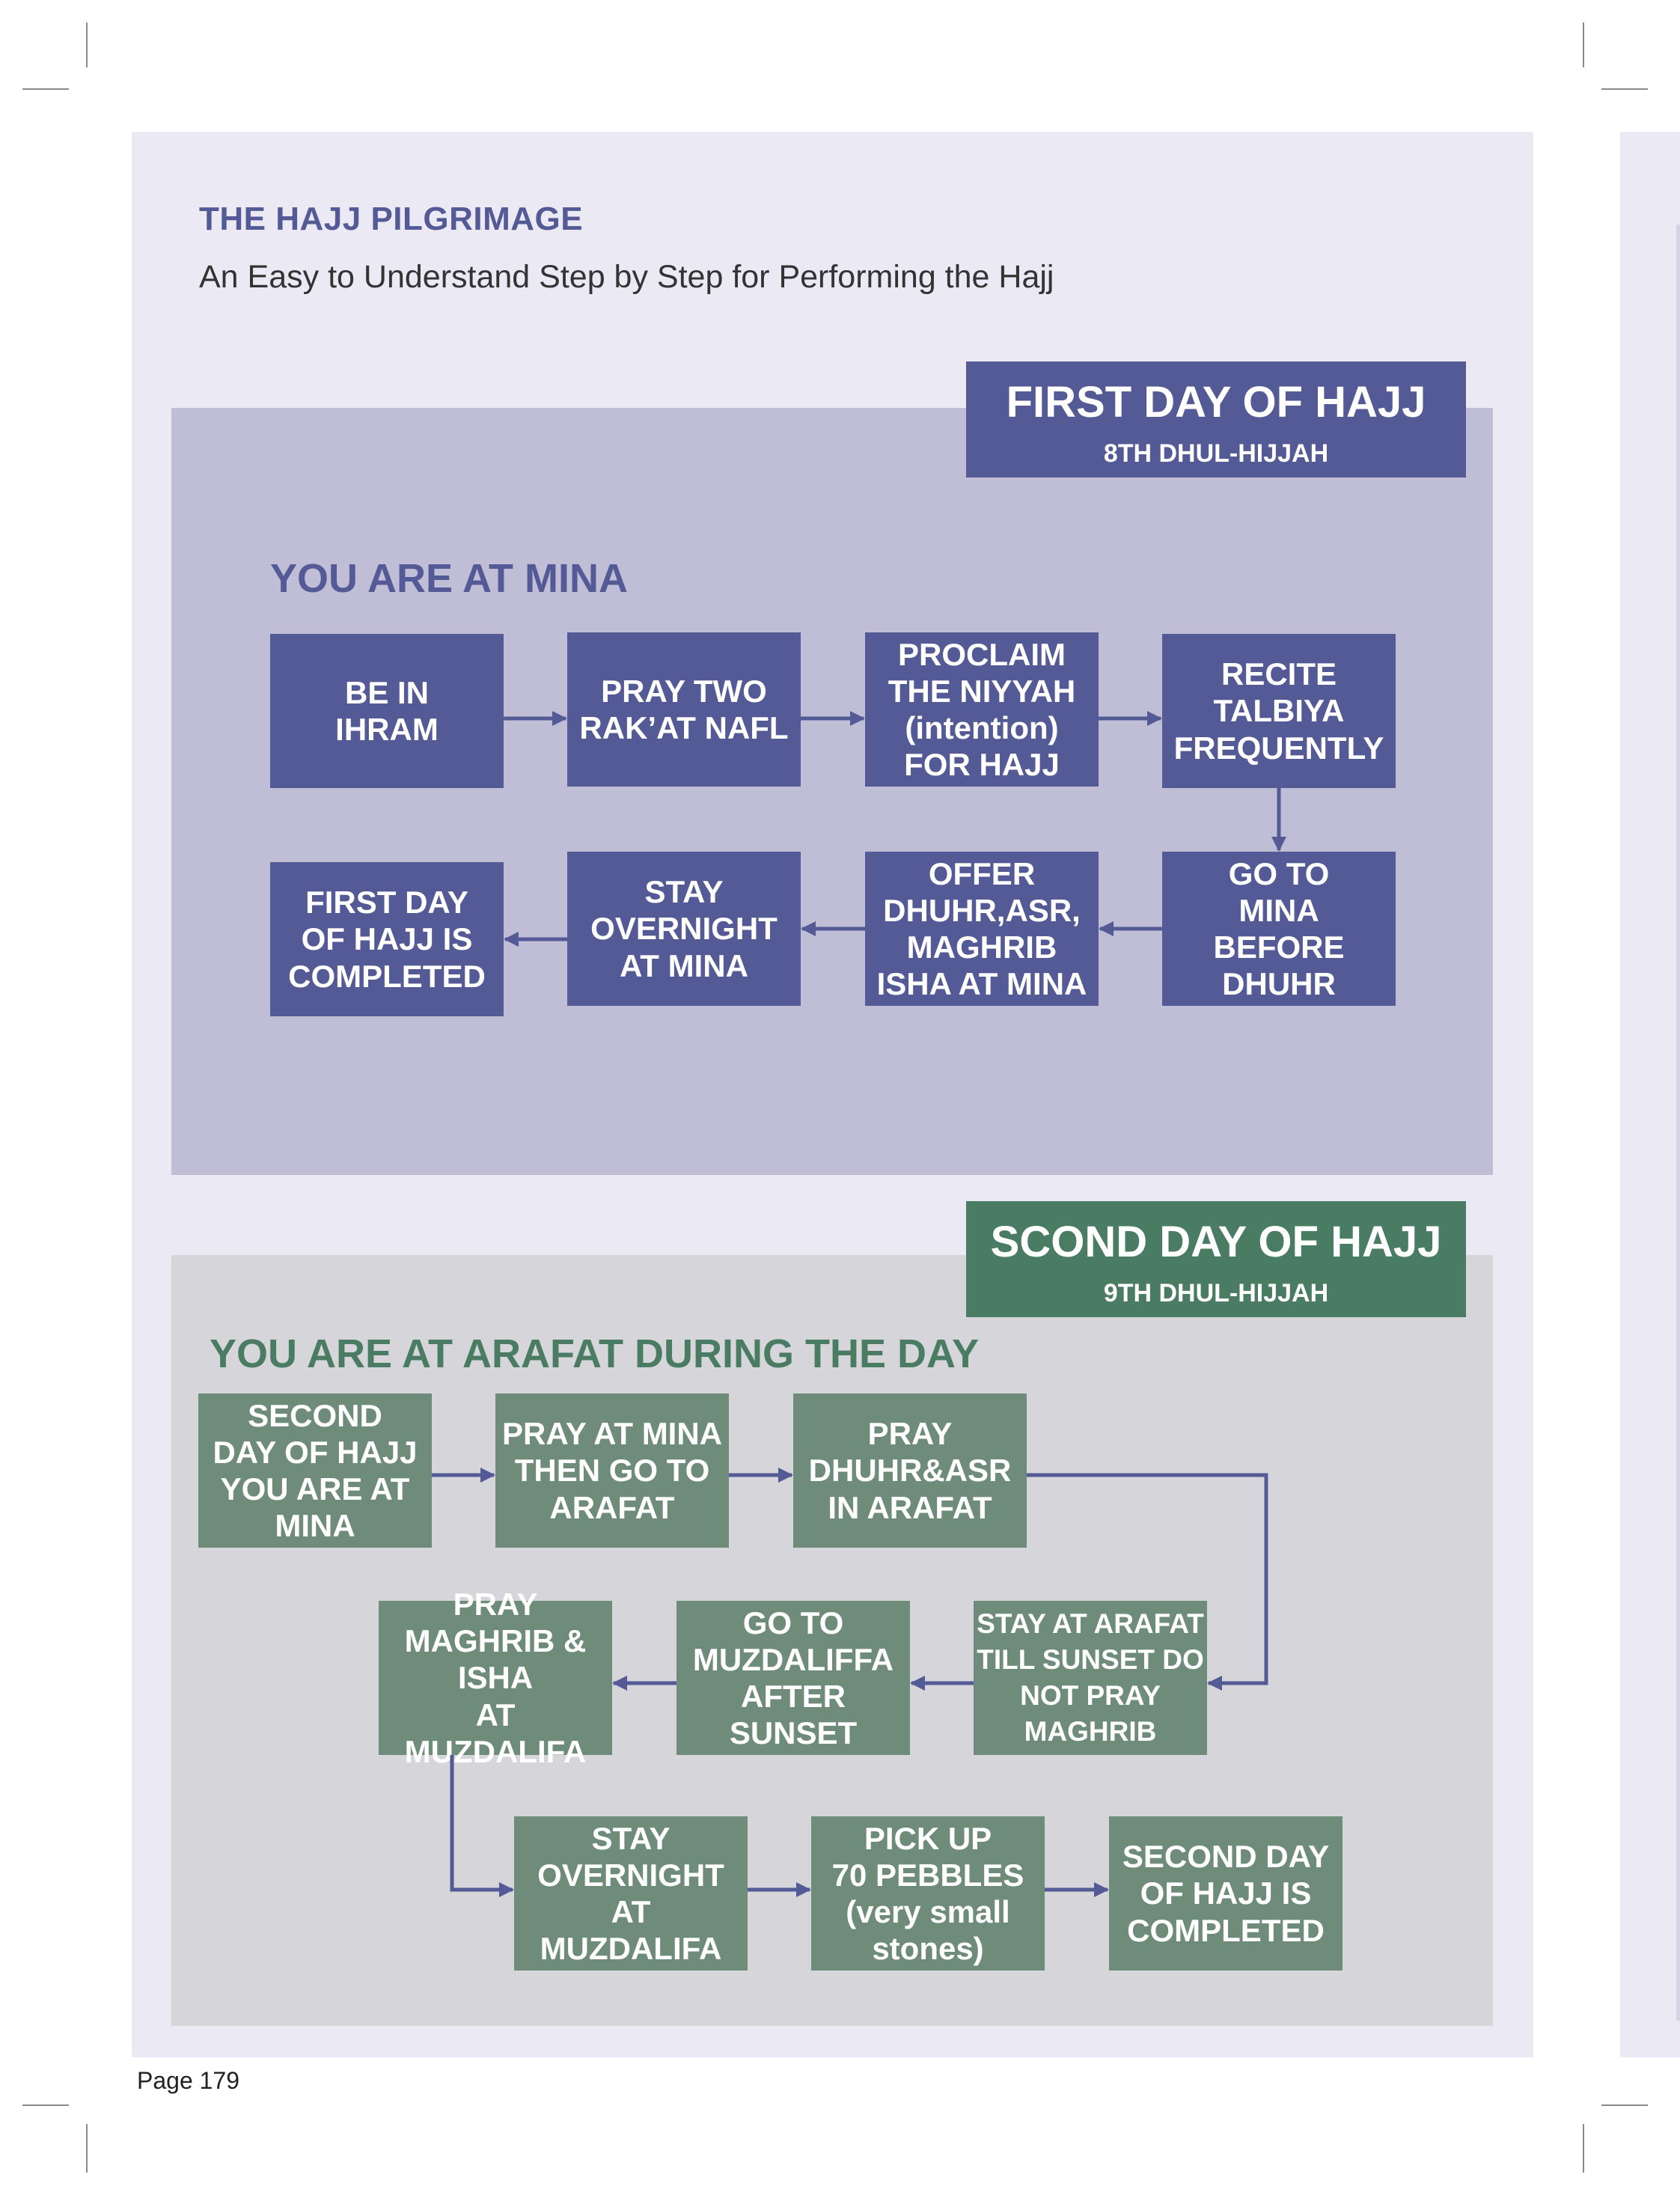 The height and width of the screenshot is (2210, 1680). I want to click on step-recite-talbiya: RECITE TALBIYA FREQUENTLY, so click(1279, 711).